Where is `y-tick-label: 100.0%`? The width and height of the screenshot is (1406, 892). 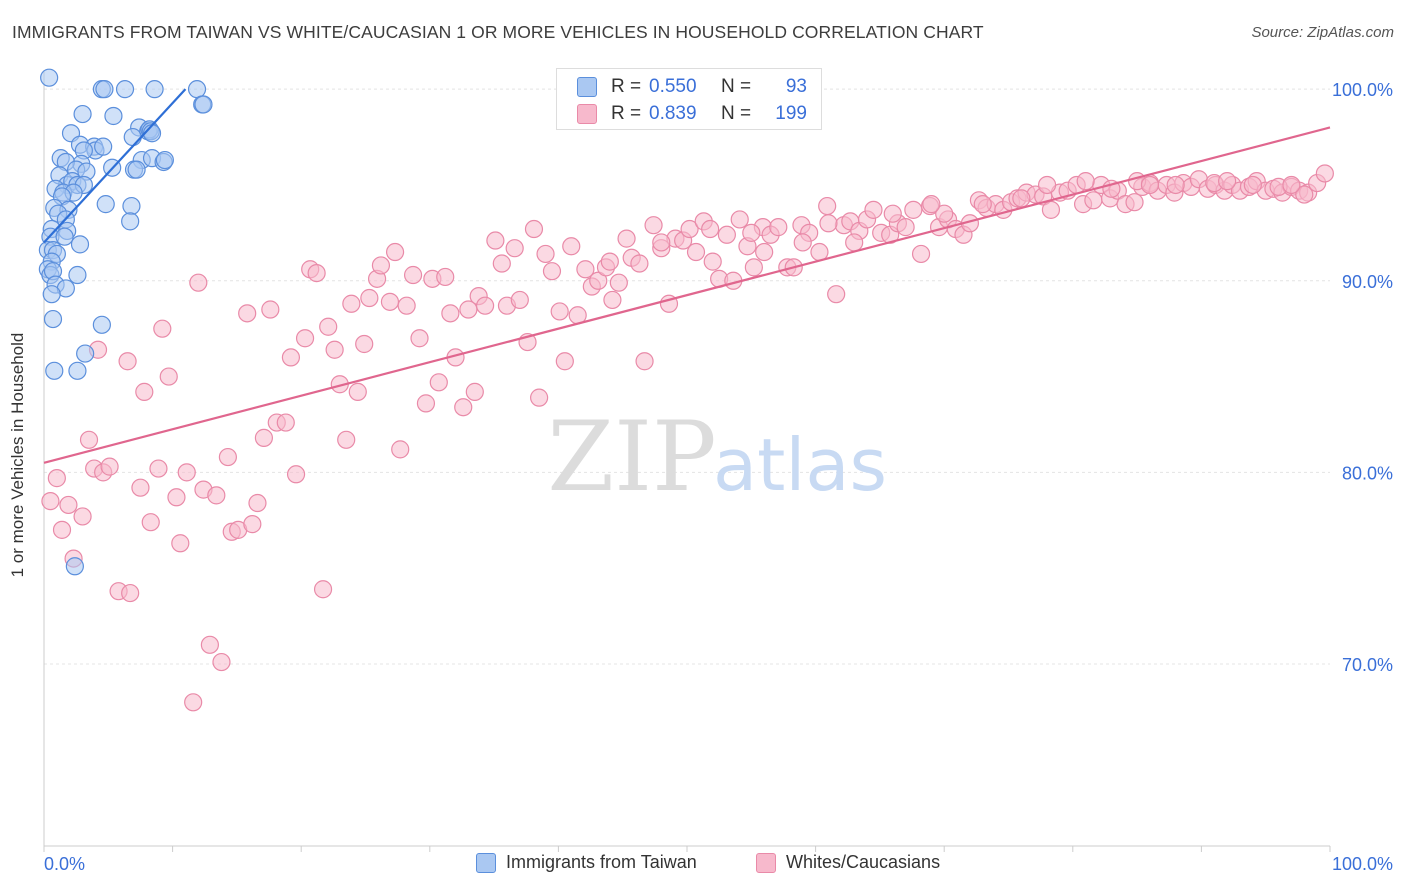 y-tick-label: 100.0% is located at coordinates (1362, 90).